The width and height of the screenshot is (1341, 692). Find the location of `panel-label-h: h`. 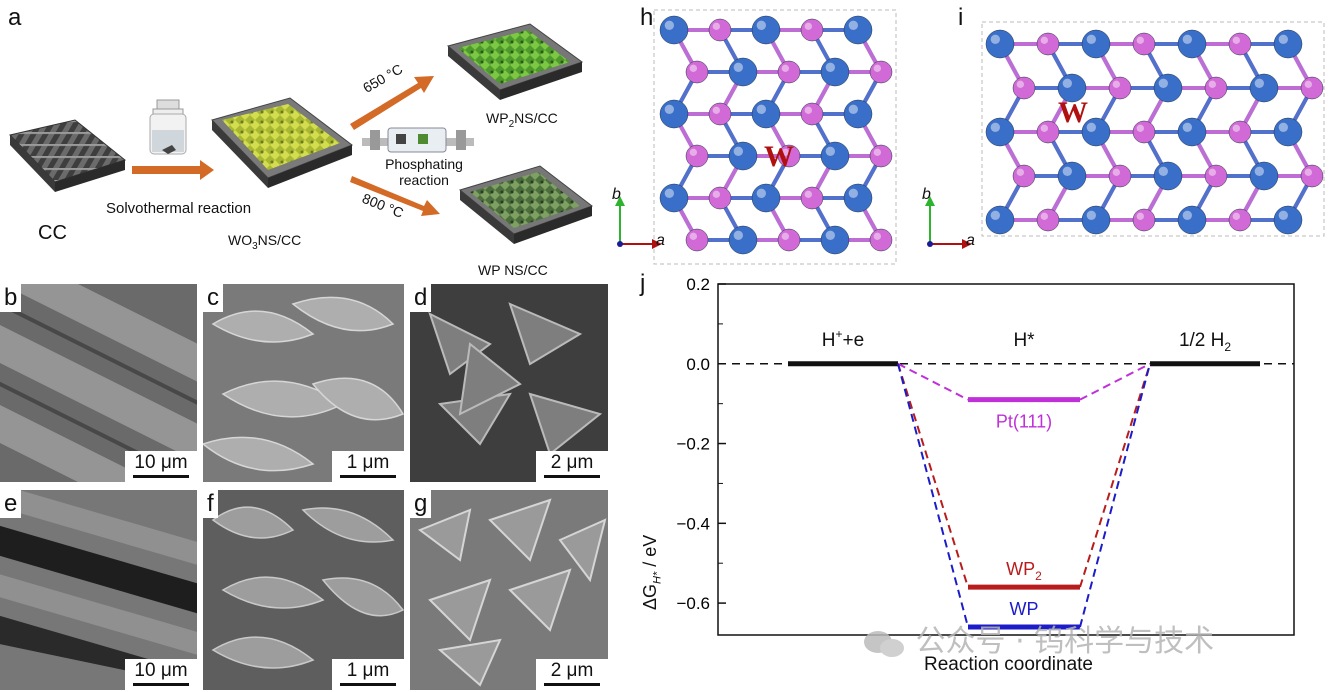

panel-label-h: h is located at coordinates (647, 17).